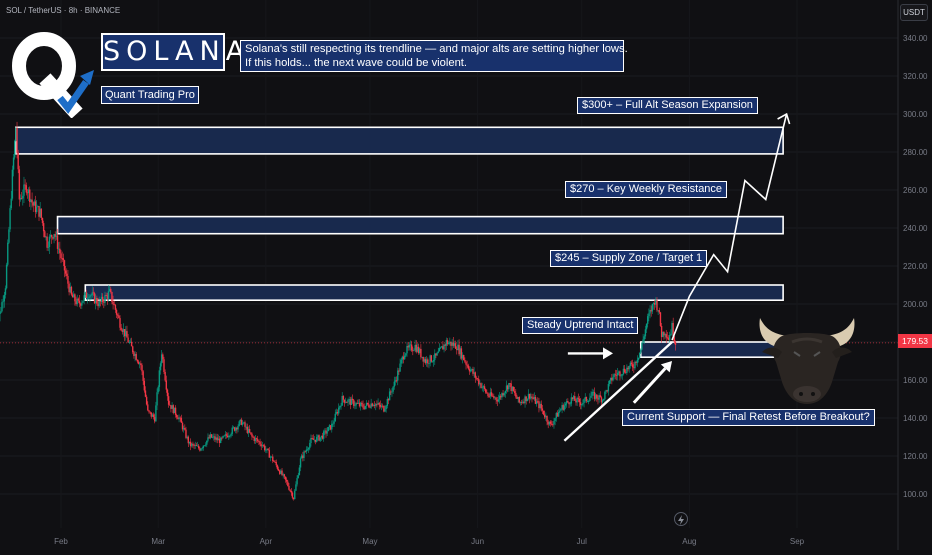 The width and height of the screenshot is (932, 555). I want to click on resistance-270-label: $270 – Key Weekly Resistance, so click(646, 189).